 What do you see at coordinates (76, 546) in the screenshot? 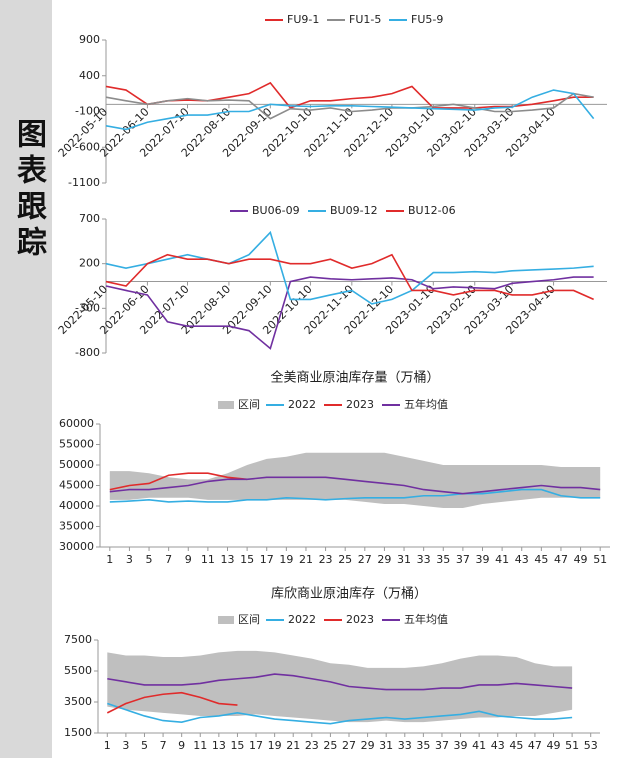
I see `y-tick-label: 30000` at bounding box center [76, 546].